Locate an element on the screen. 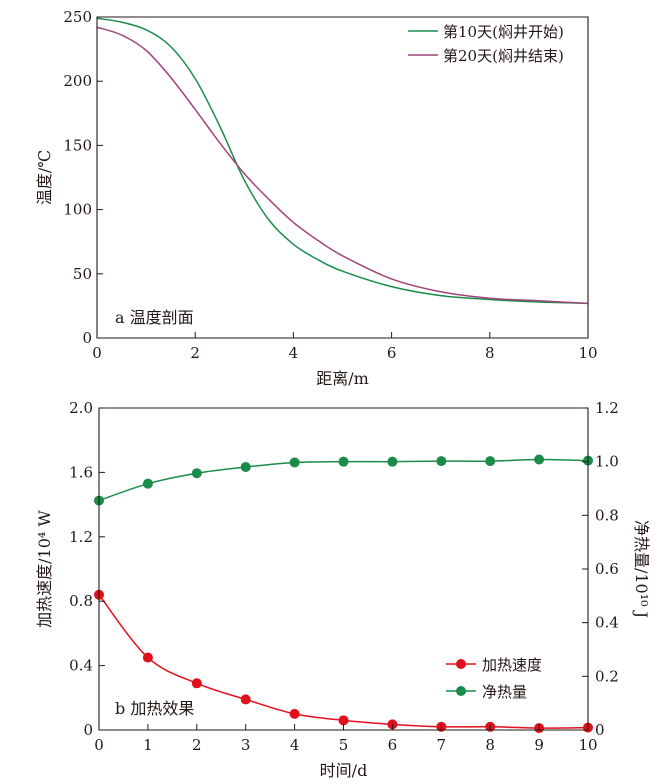 This screenshot has height=784, width=664. panel-b-label: b 加热效果 is located at coordinates (154, 708).